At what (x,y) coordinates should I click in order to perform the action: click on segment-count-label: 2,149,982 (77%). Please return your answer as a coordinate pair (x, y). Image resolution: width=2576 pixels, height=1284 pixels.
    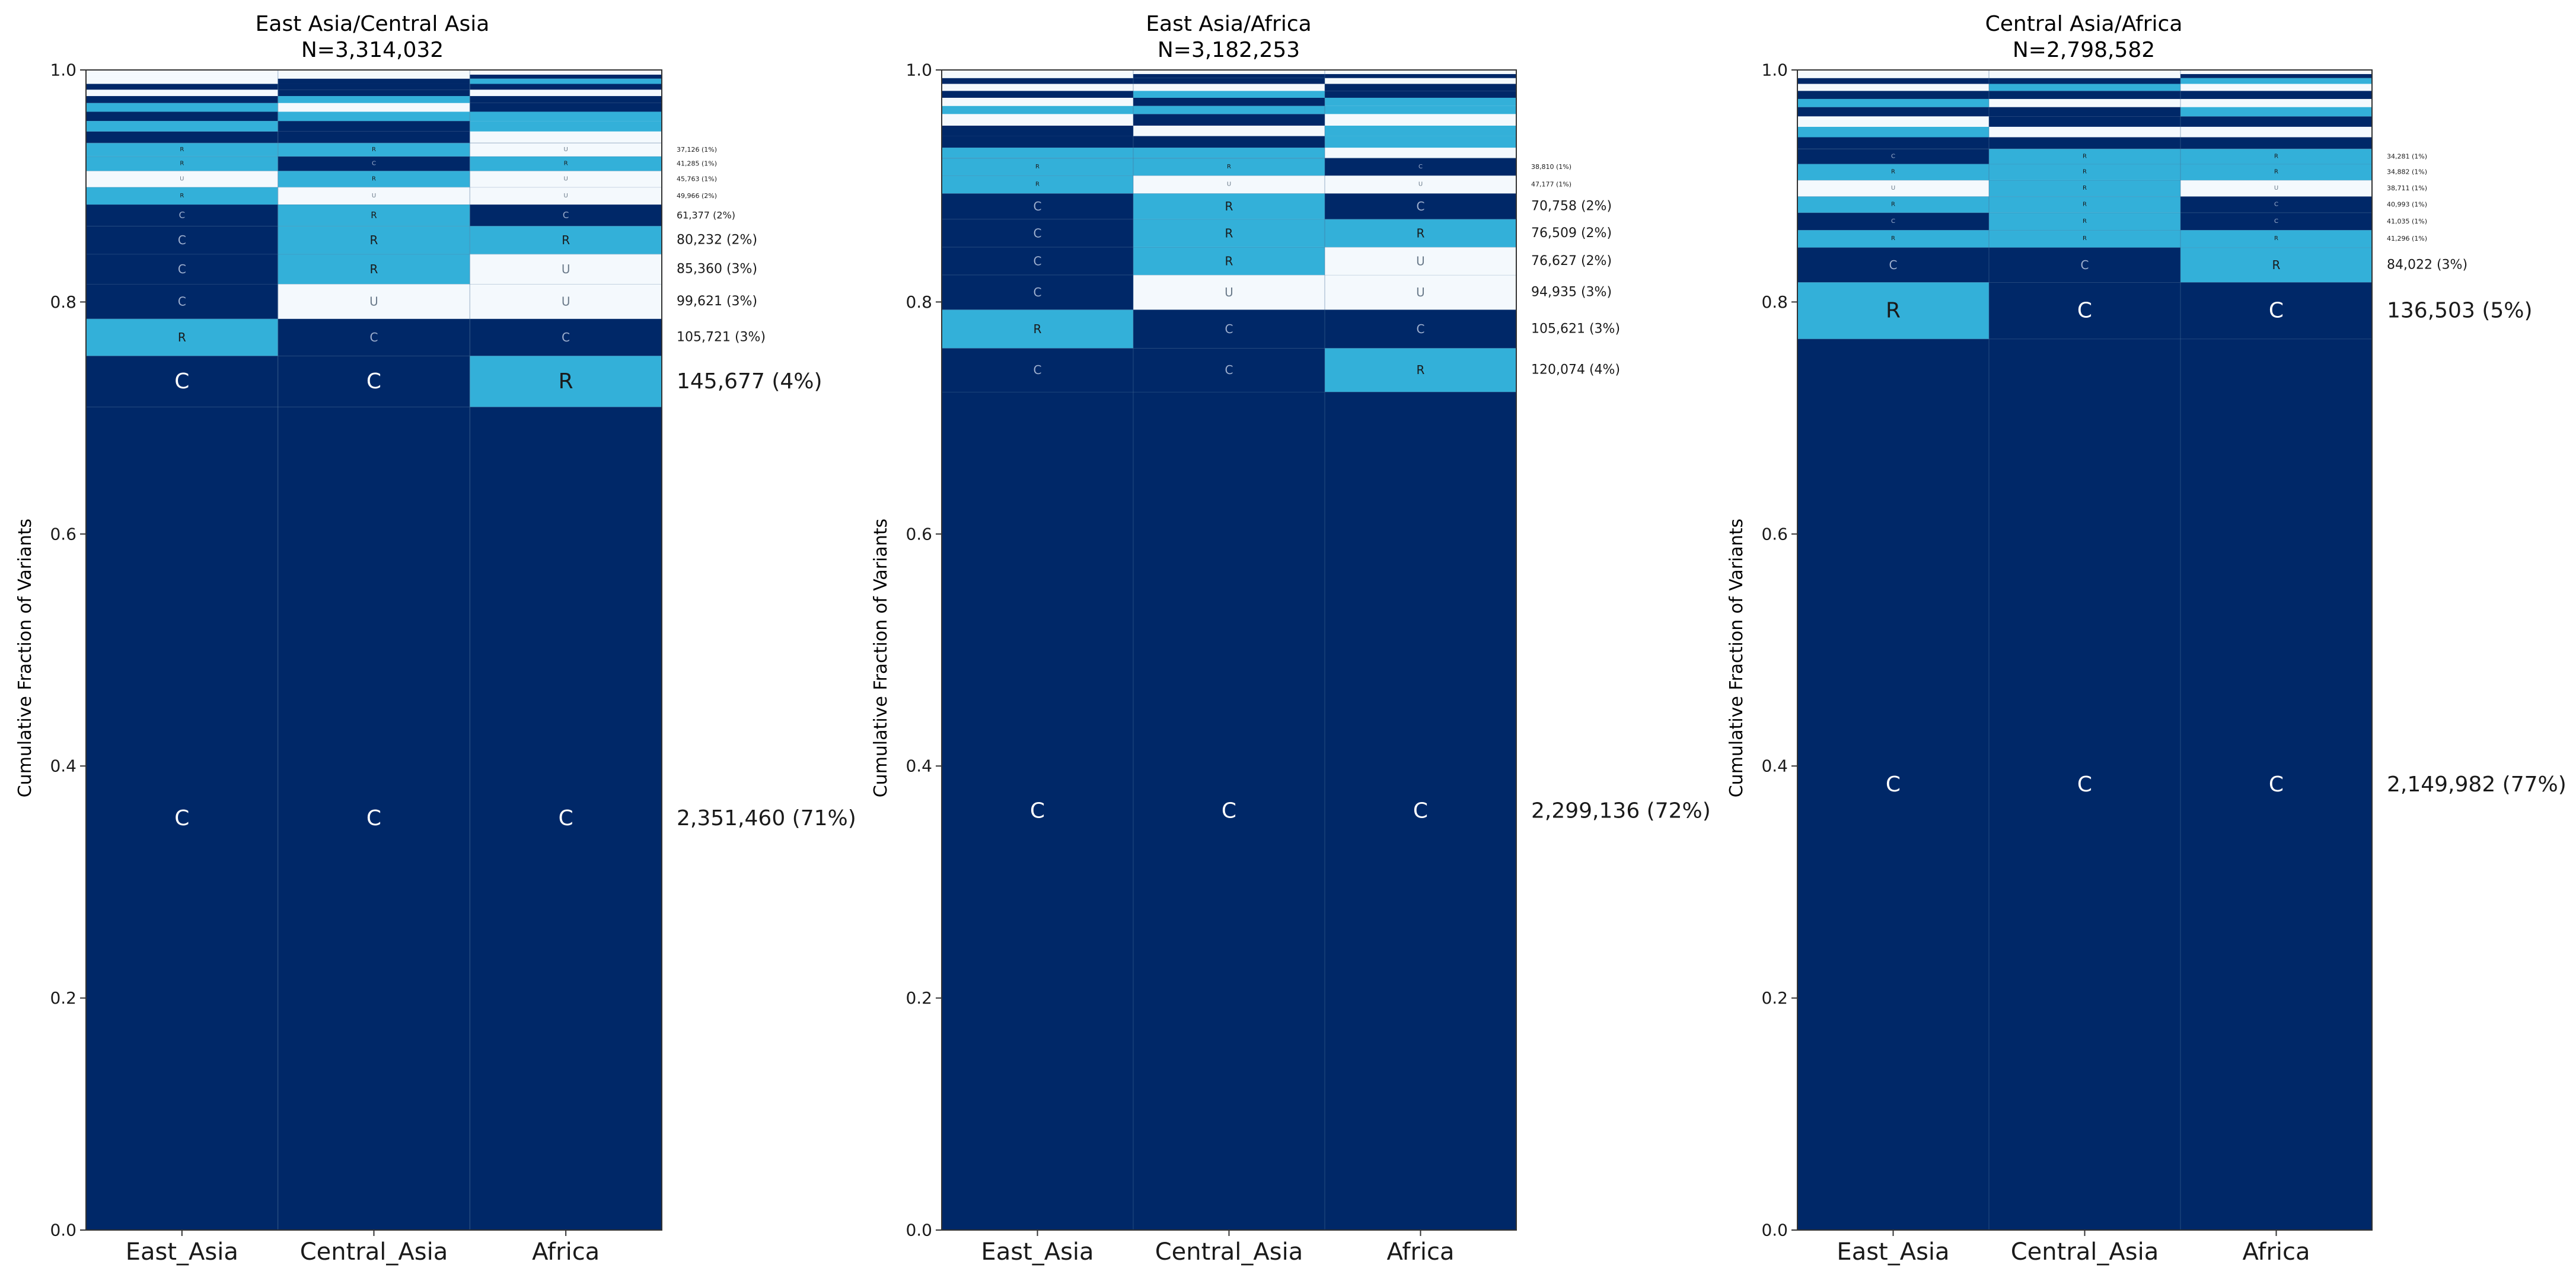
    Looking at the image, I should click on (2477, 784).